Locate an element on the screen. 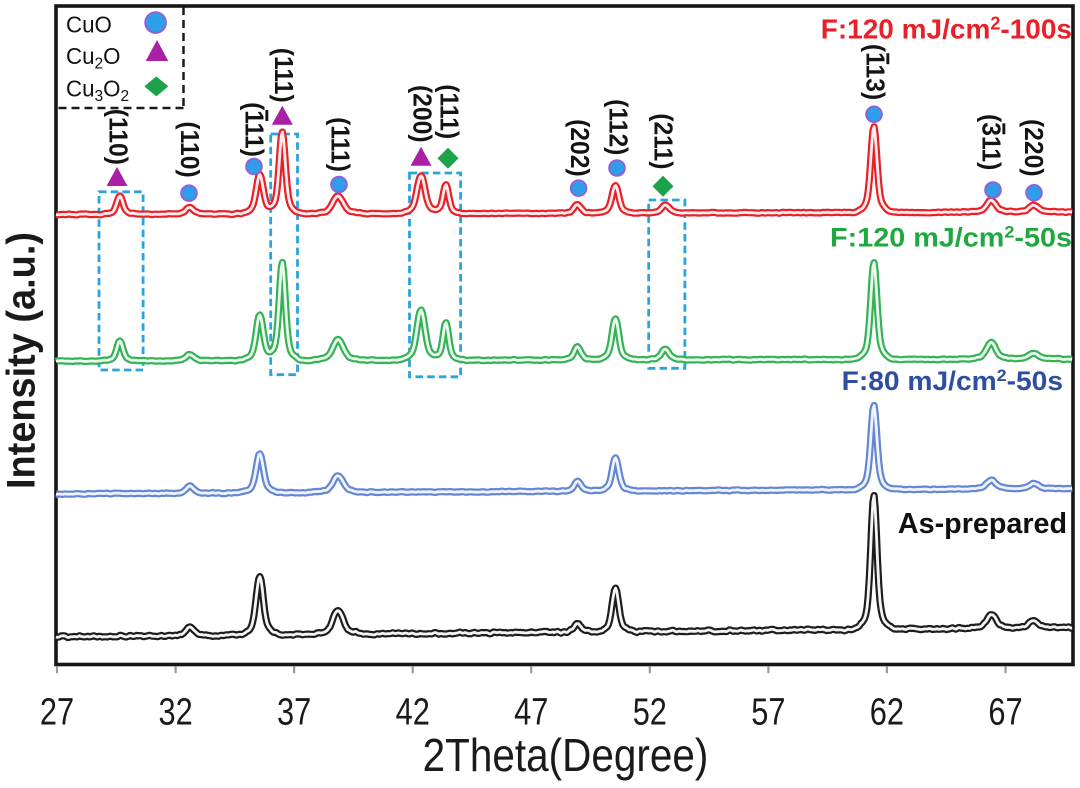 Image resolution: width=1080 pixels, height=788 pixels. svg-text: F:120 mJ/cm2-50s is located at coordinates (951, 237).